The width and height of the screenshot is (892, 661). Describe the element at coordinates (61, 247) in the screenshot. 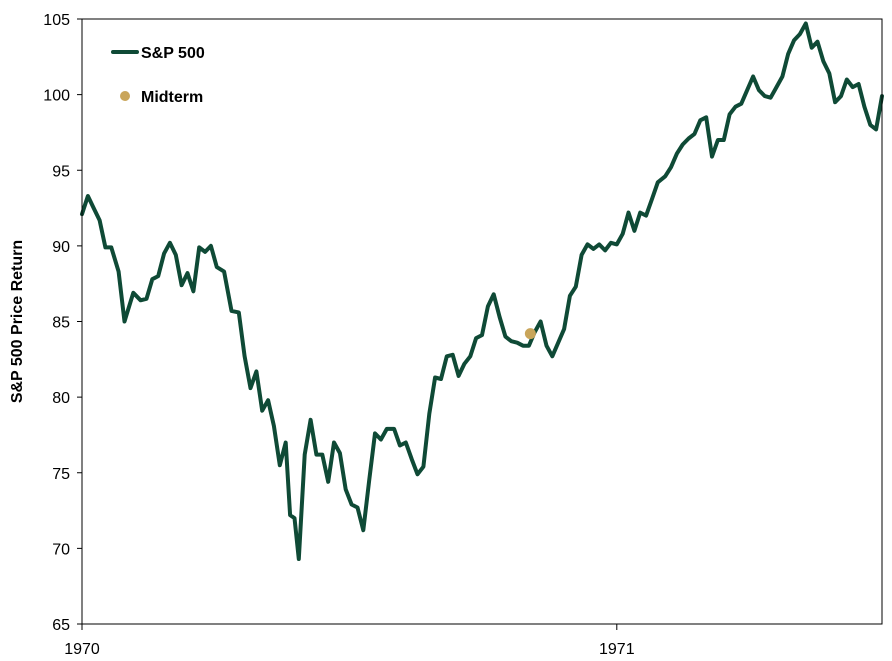

I see `y-tick-label: 90` at that location.